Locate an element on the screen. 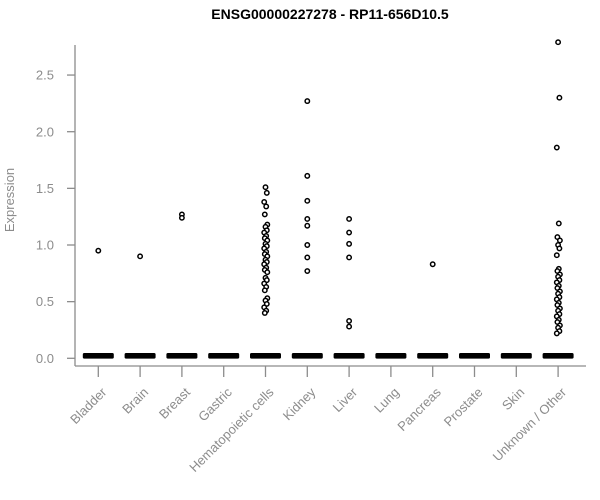 This screenshot has width=600, height=500. y-tick-label: 2.5 is located at coordinates (45, 75).